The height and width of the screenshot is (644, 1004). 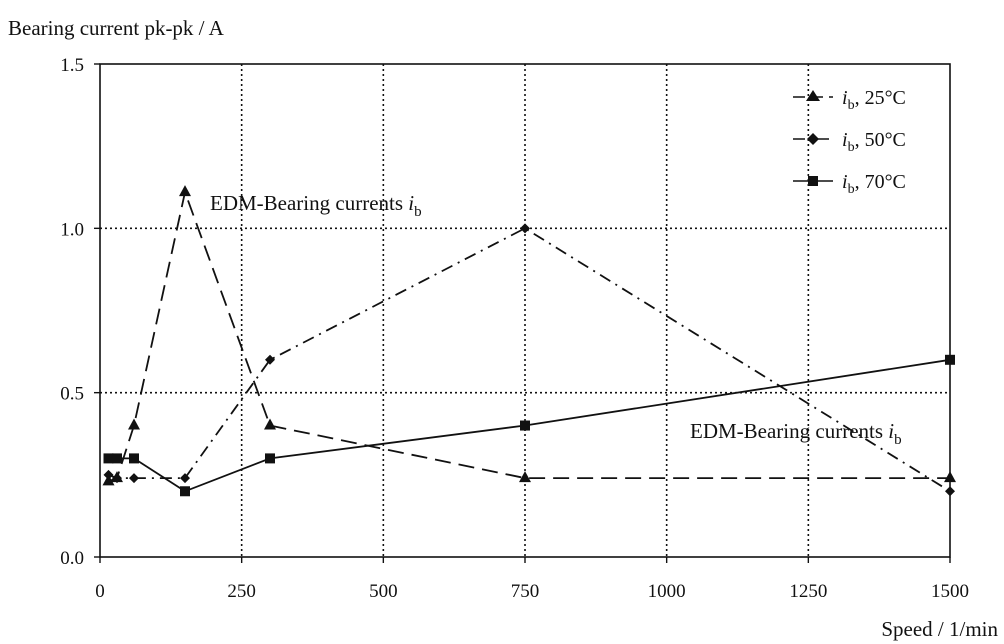 What do you see at coordinates (874, 184) in the screenshot?
I see `legend-label-70c: ib, 70°C` at bounding box center [874, 184].